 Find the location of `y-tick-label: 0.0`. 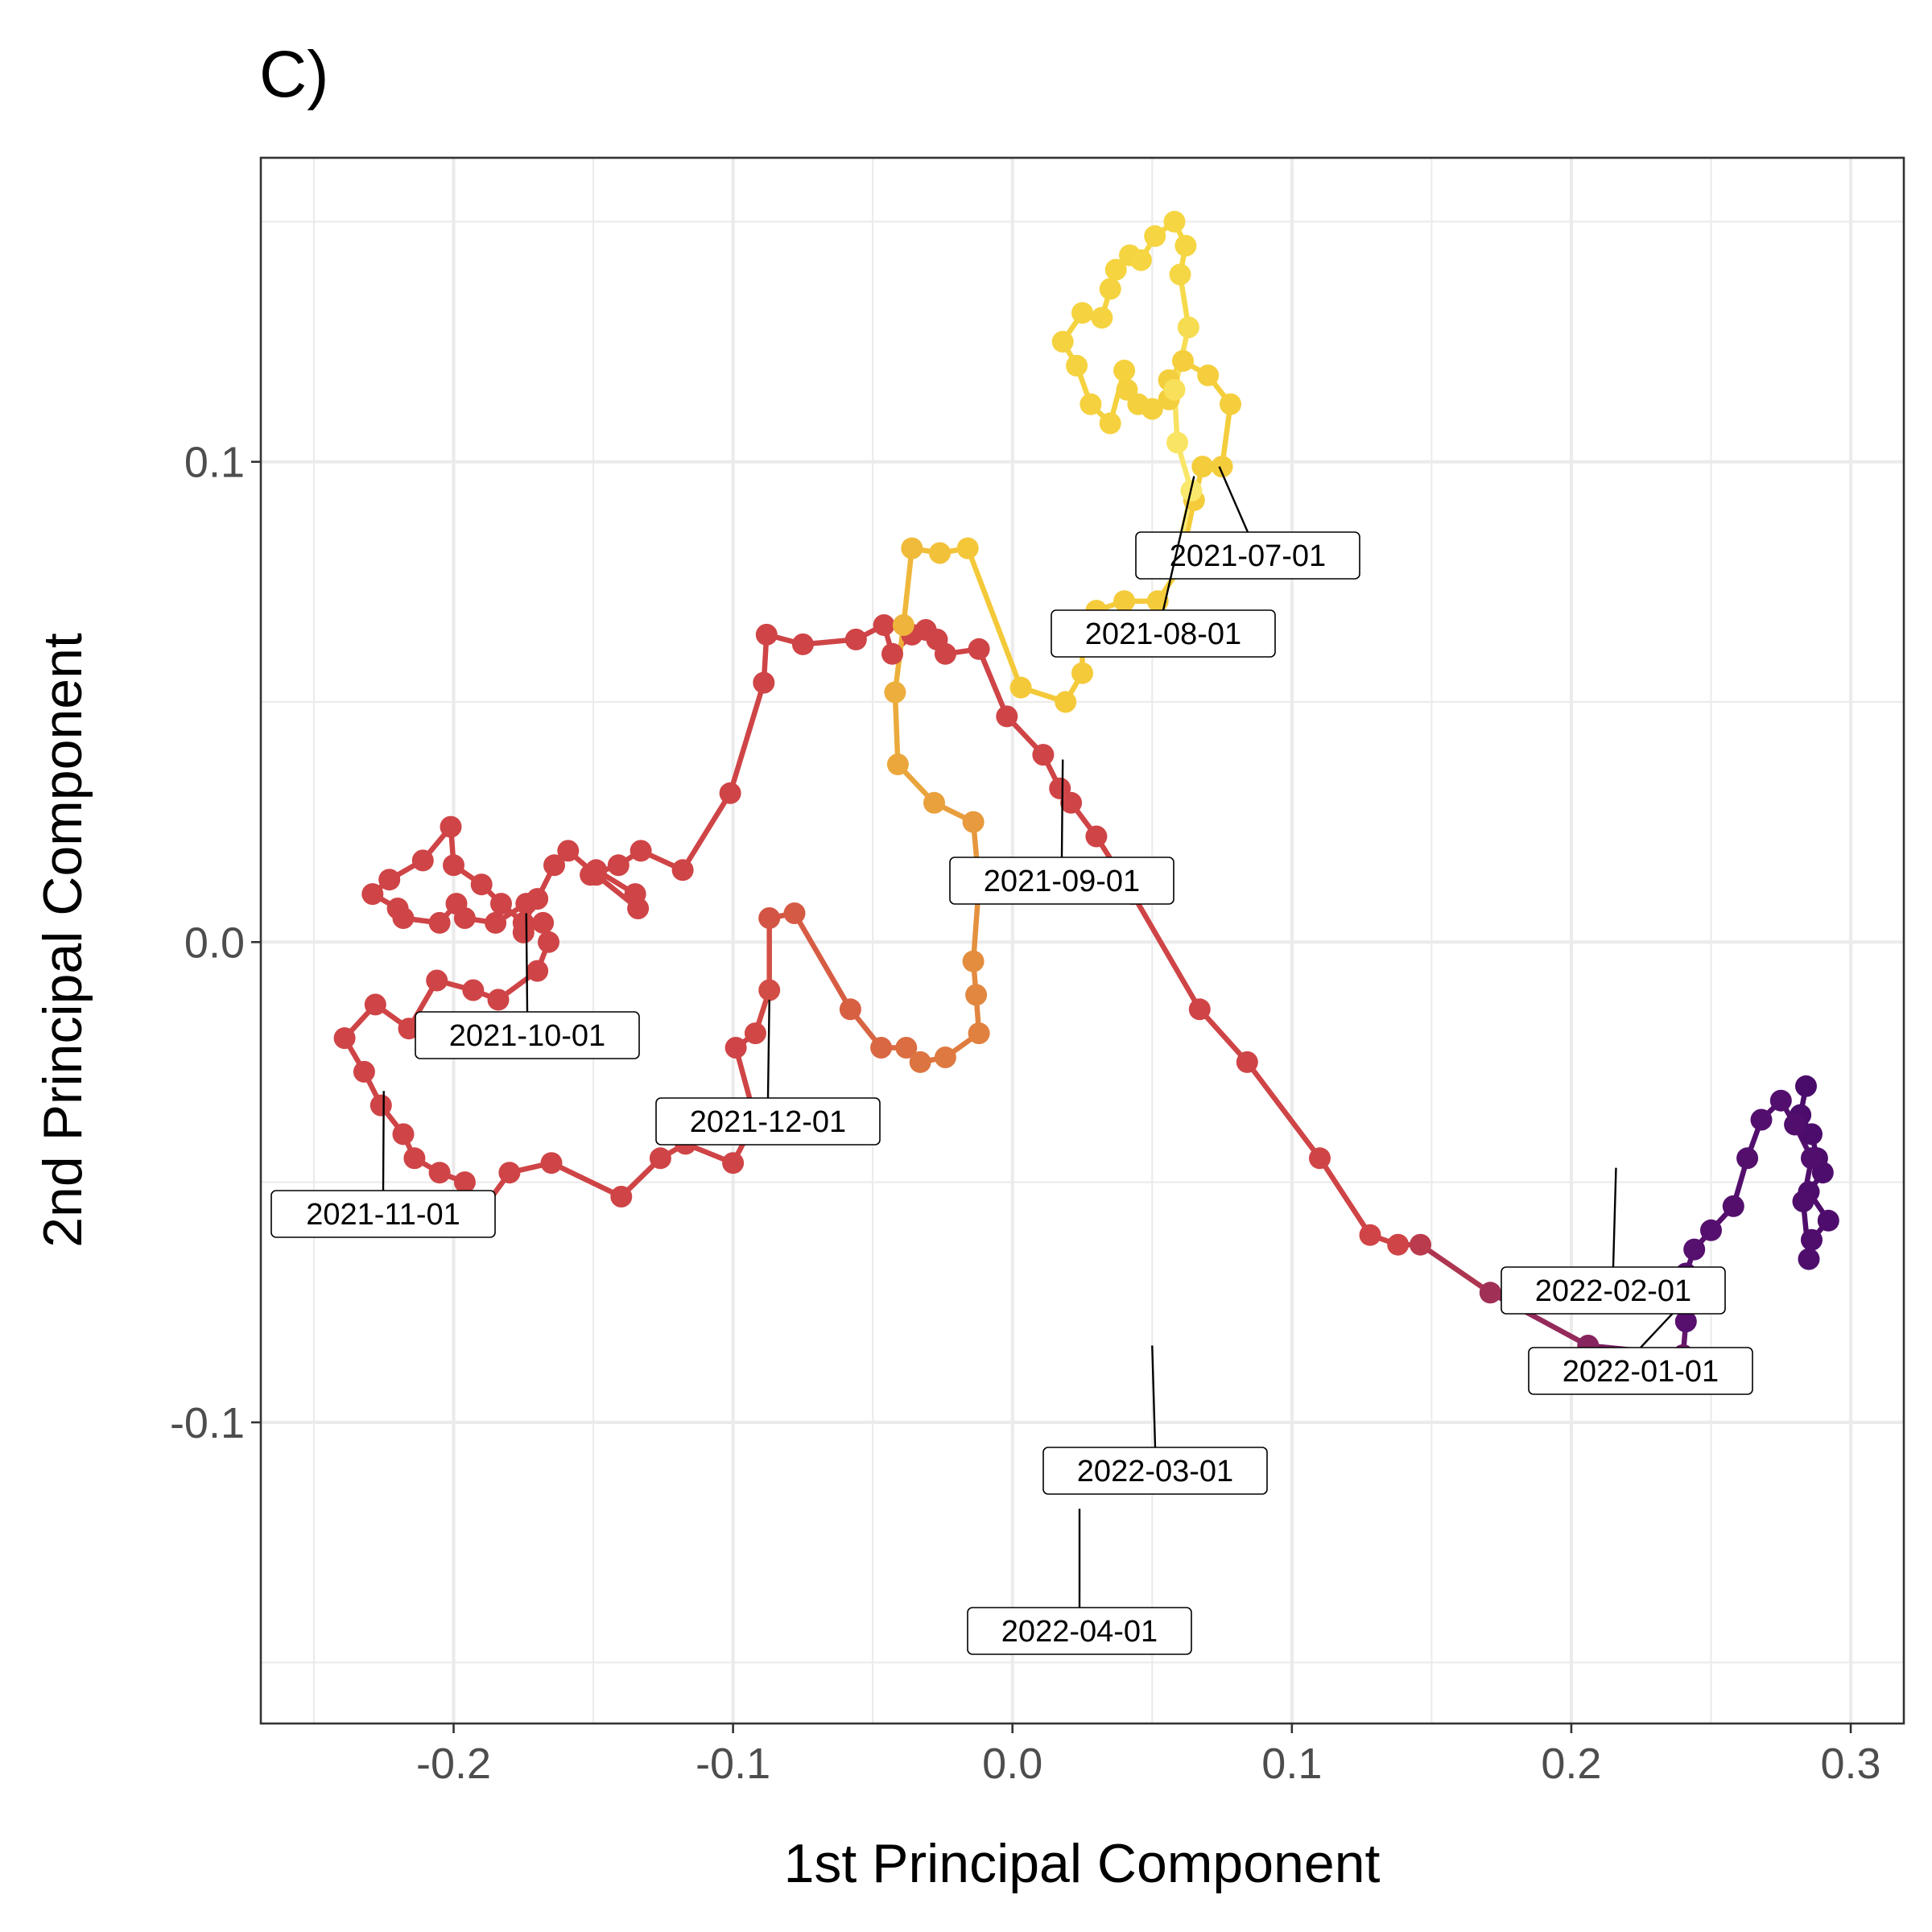

y-tick-label: 0.0 is located at coordinates (214, 943).